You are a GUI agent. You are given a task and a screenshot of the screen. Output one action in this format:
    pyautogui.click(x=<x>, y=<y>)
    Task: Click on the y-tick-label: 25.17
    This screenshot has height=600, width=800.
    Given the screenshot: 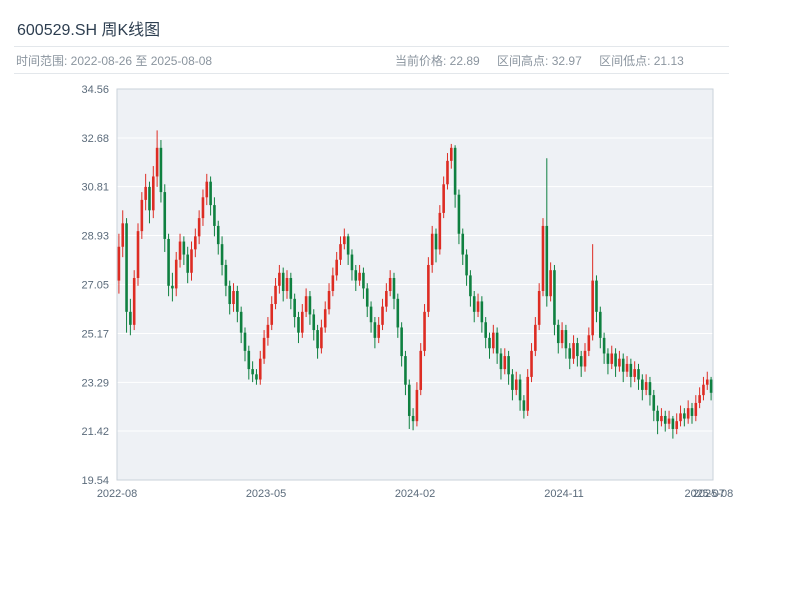 What is the action you would take?
    pyautogui.click(x=95, y=334)
    